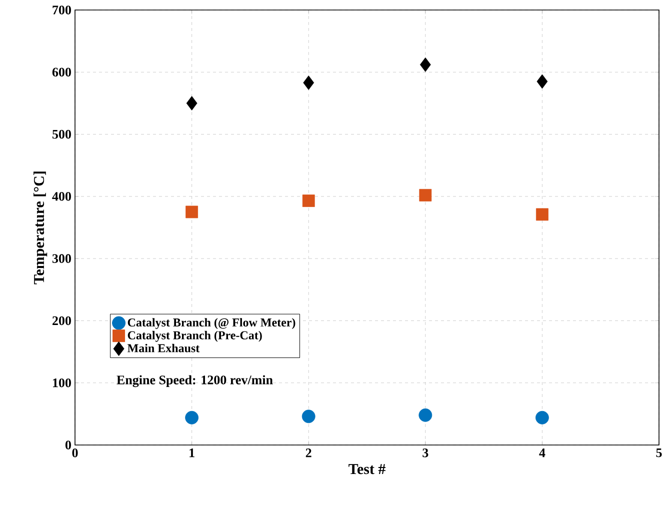 Image resolution: width=667 pixels, height=508 pixels. I want to click on x-tick-label: 1, so click(192, 453).